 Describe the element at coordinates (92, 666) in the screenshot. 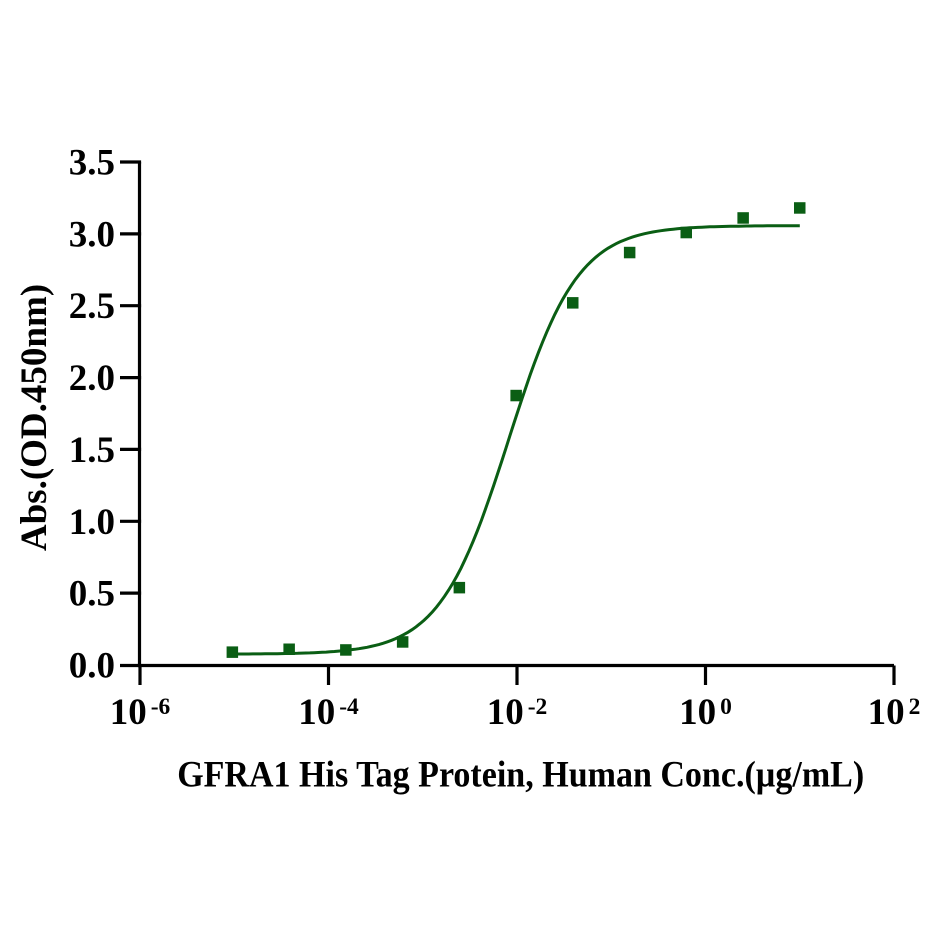

I see `svg-text: 0.0` at that location.